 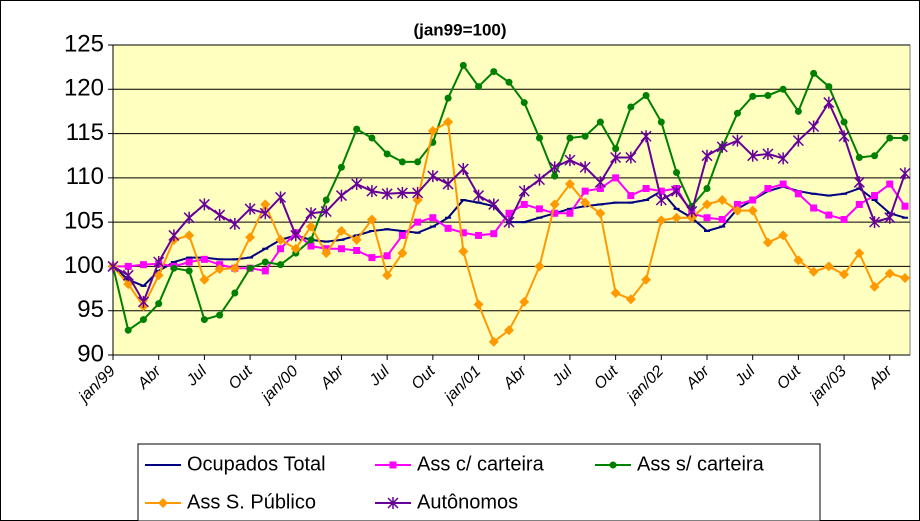 What do you see at coordinates (467, 502) in the screenshot?
I see `legend-label: Autônomos` at bounding box center [467, 502].